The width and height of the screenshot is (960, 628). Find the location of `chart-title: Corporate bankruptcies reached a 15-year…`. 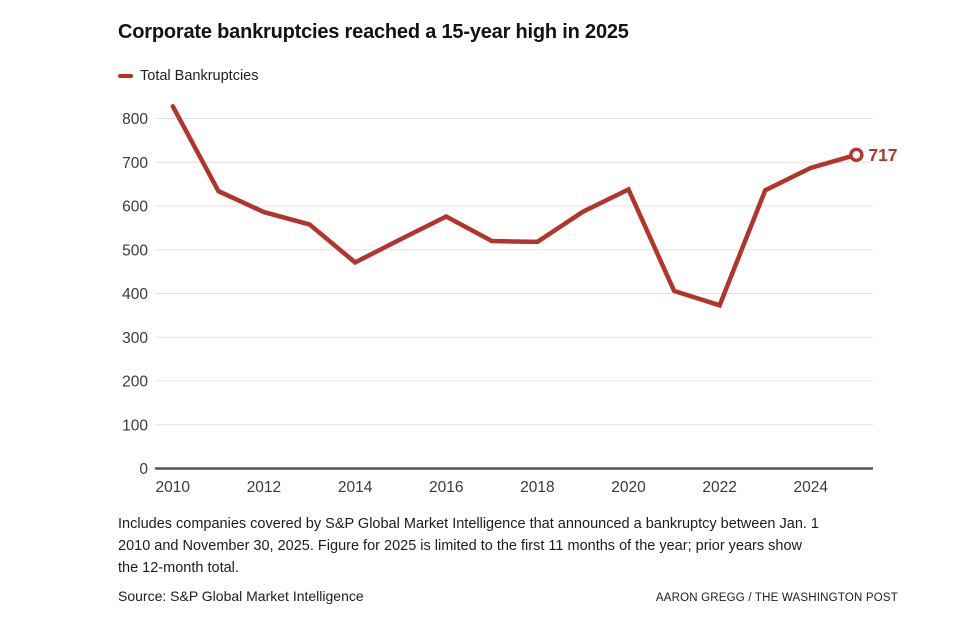

chart-title: Corporate bankruptcies reached a 15-year… is located at coordinates (373, 32).